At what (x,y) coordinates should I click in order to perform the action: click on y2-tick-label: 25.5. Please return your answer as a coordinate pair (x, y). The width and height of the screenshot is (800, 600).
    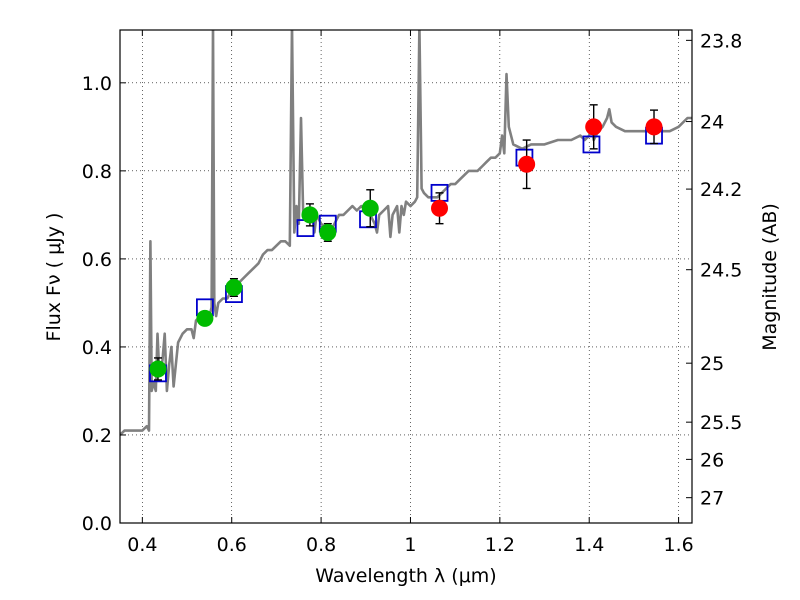
    Looking at the image, I should click on (721, 423).